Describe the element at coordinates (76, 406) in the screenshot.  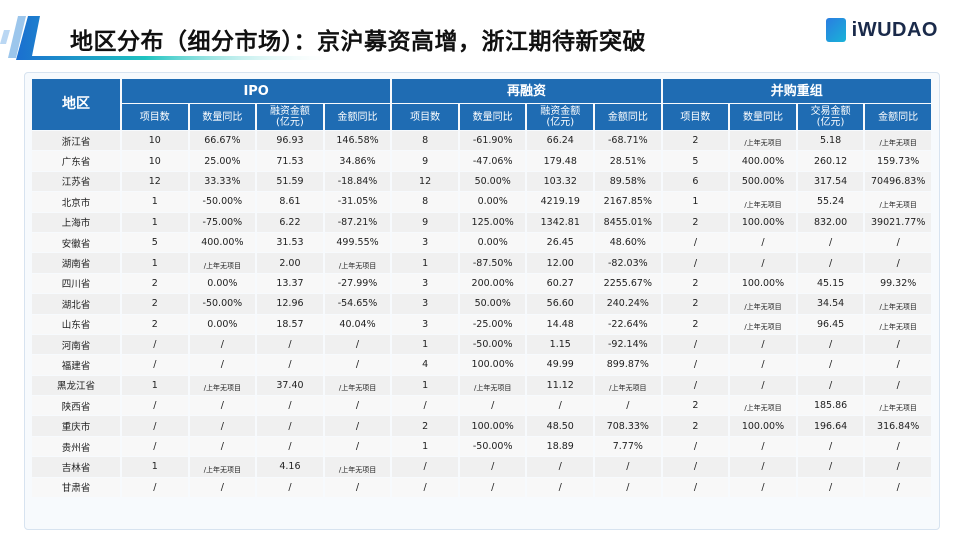
I see `region-cell: 陕西省` at that location.